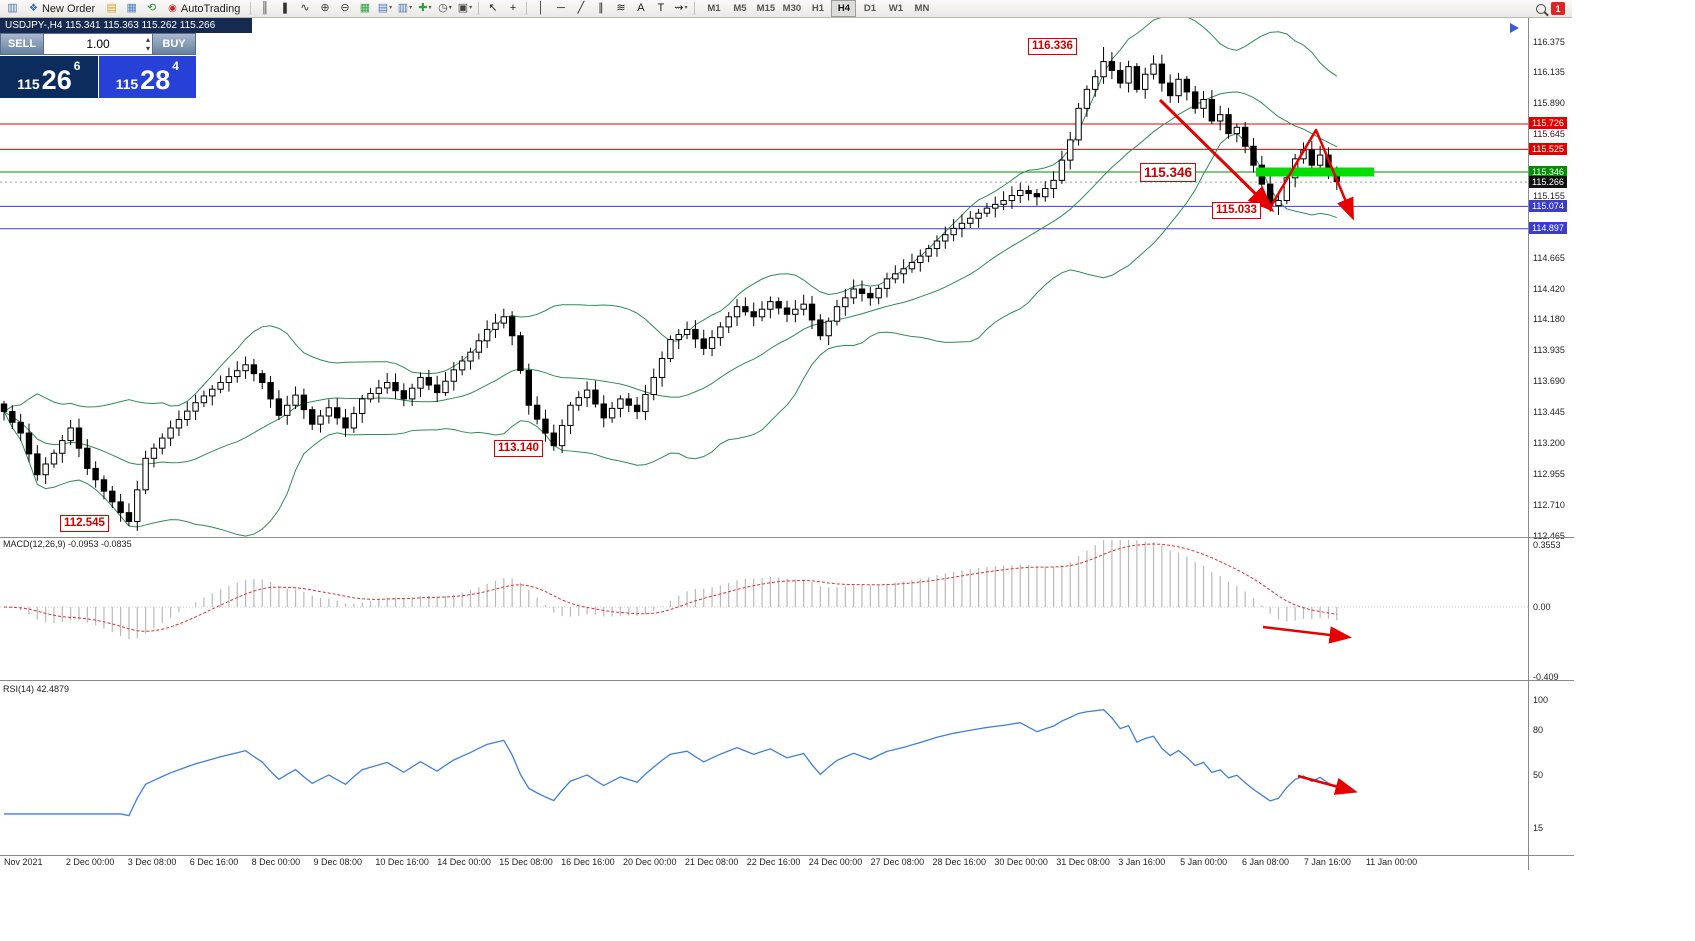 The height and width of the screenshot is (941, 1695). I want to click on time-label: 27 Dec 08:00, so click(897, 862).